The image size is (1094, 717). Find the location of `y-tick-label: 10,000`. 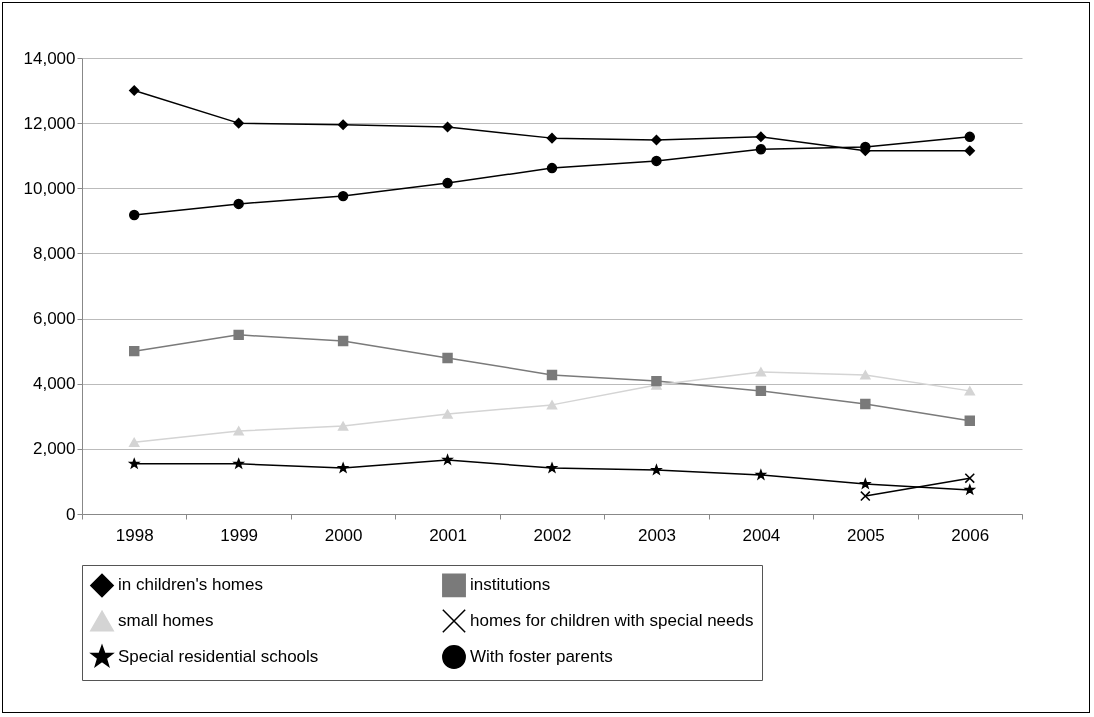

y-tick-label: 10,000 is located at coordinates (49, 188).